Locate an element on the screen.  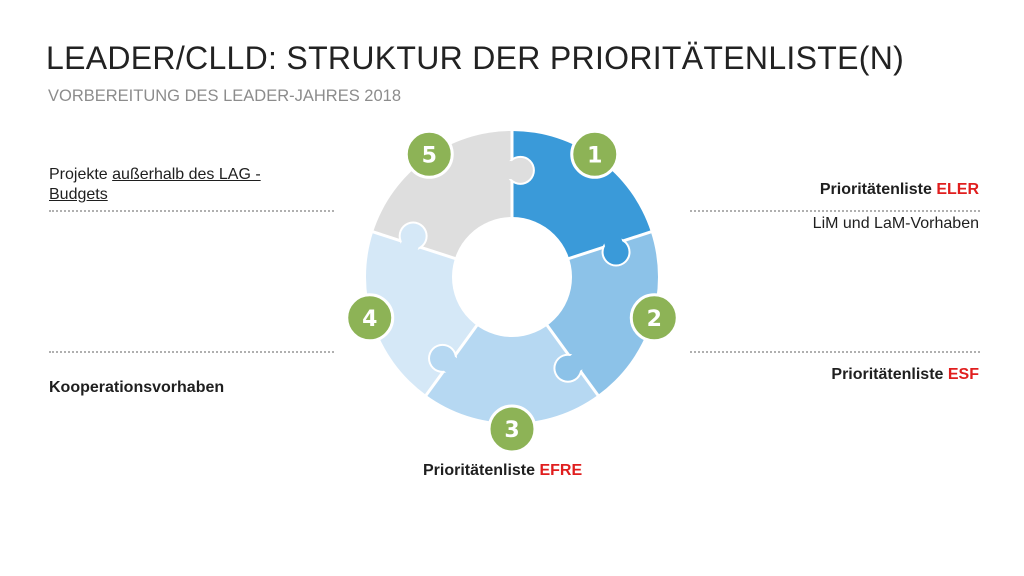
label-piece-5-prefix: Projekte is located at coordinates (81, 174).